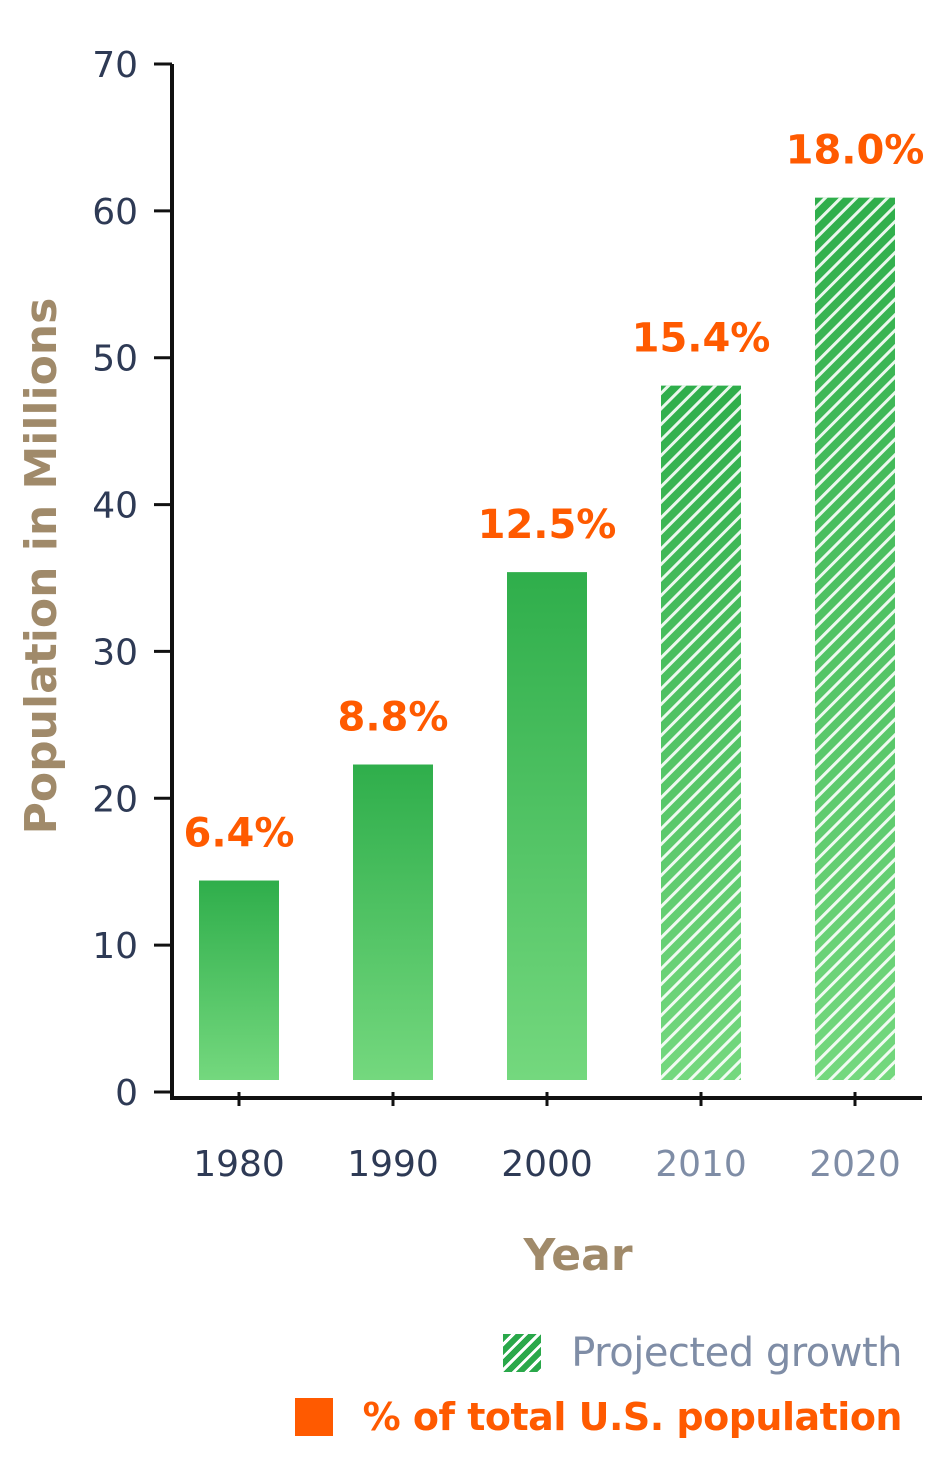 The height and width of the screenshot is (1473, 948). Describe the element at coordinates (701, 339) in the screenshot. I see `bar-data-label: 15.4%` at that location.